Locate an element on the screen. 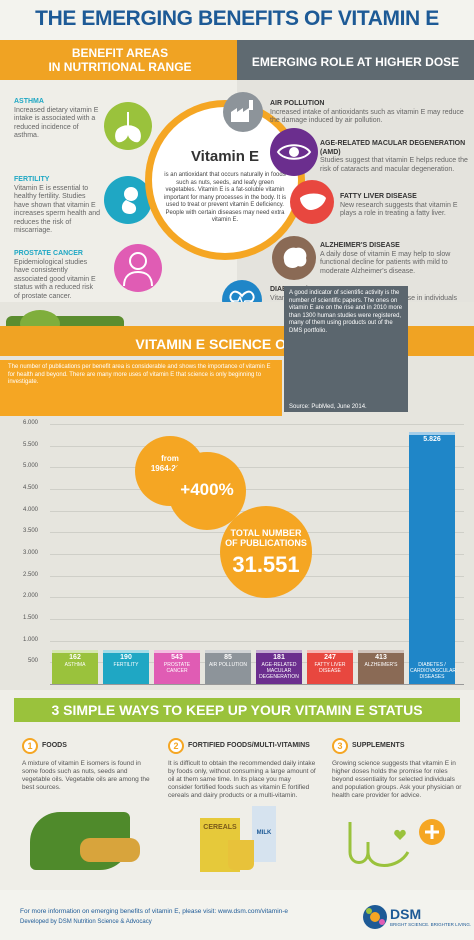 The image size is (474, 940). factory-icon is located at coordinates (243, 112).